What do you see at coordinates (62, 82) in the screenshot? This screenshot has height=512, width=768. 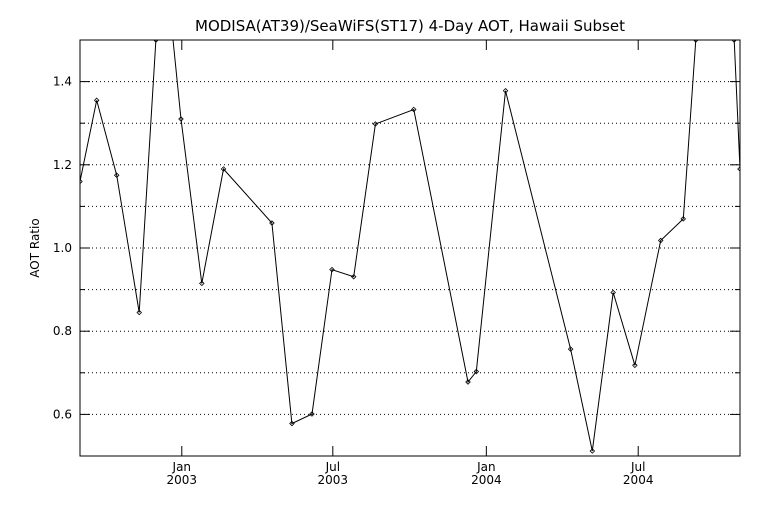 I see `y-tick-label: 1.4` at bounding box center [62, 82].